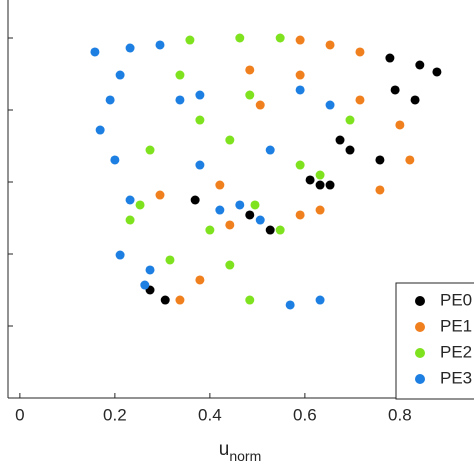  I want to click on x-tick-label: 0.4, so click(210, 414).